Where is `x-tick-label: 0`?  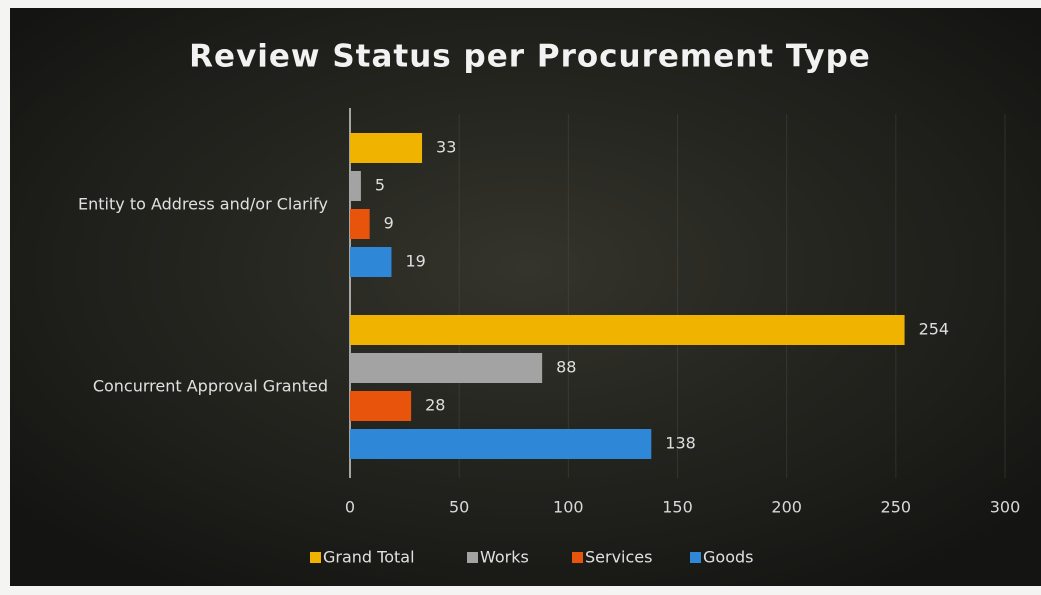 x-tick-label: 0 is located at coordinates (350, 507).